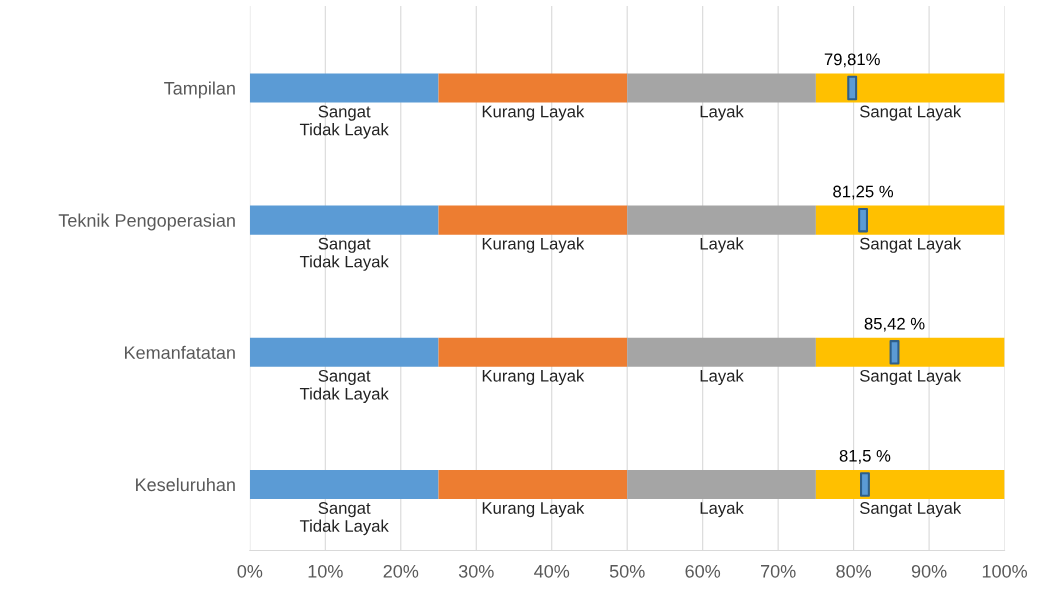 This screenshot has width=1041, height=605. Describe the element at coordinates (894, 324) in the screenshot. I see `data-label: 85,42 %` at that location.